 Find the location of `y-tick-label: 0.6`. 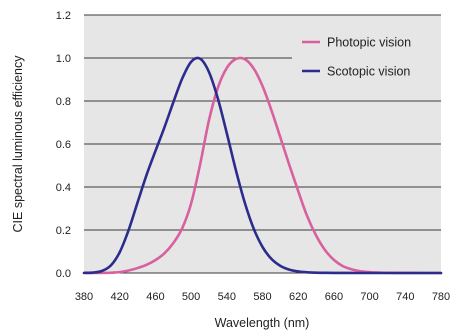

y-tick-label: 0.6 is located at coordinates (63, 145).